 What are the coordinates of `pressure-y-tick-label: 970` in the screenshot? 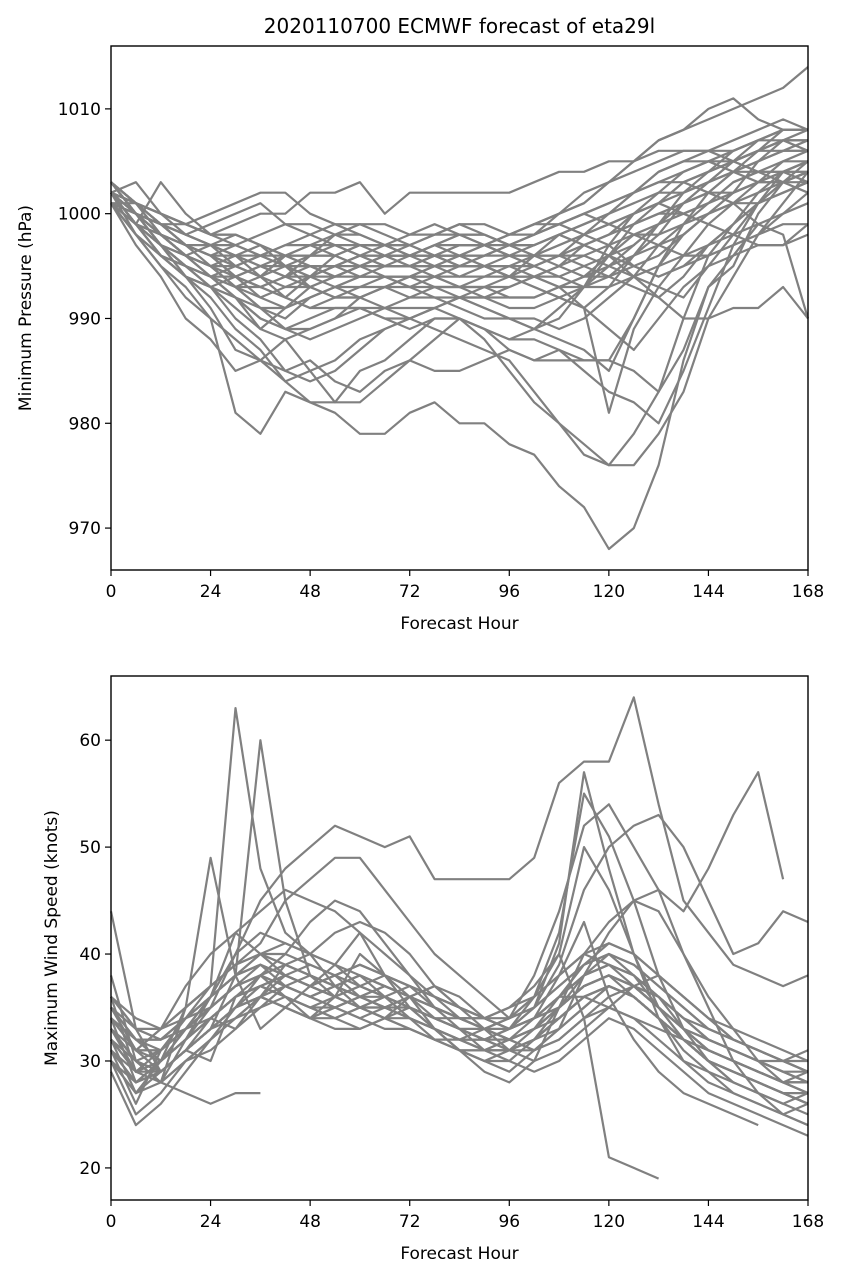 It's located at (85, 529).